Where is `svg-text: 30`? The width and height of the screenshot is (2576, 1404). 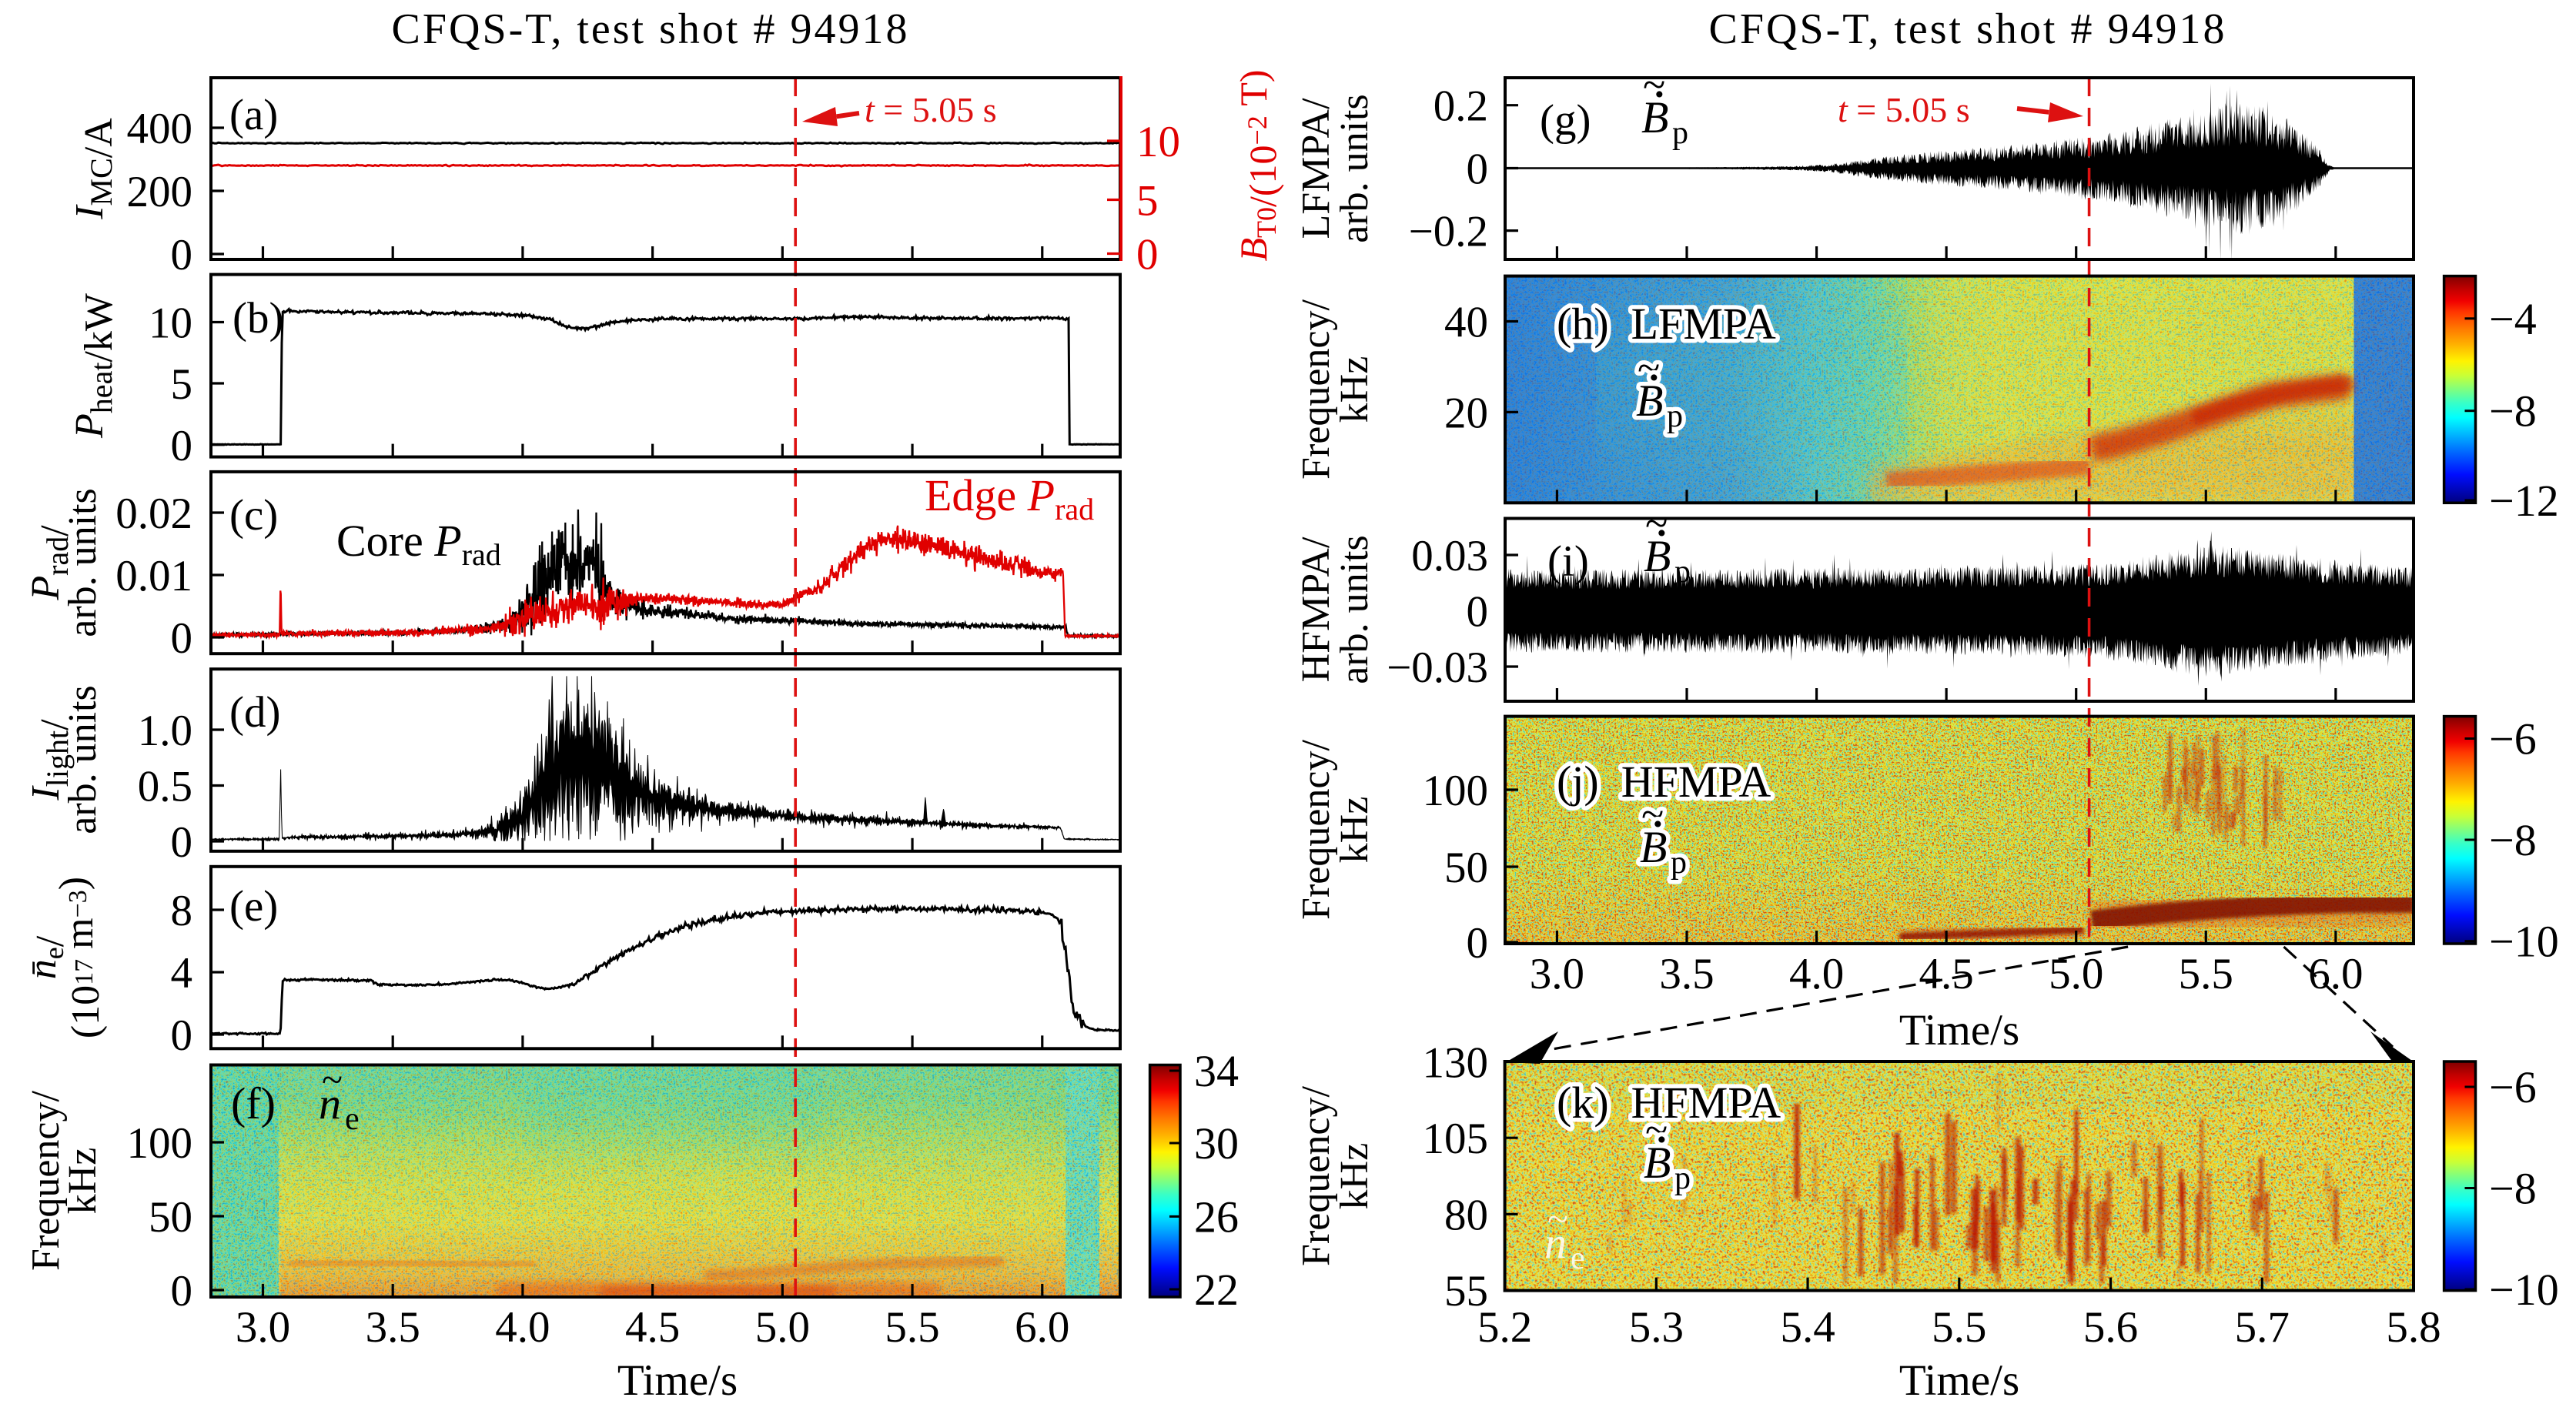
svg-text: 30 is located at coordinates (1217, 1143).